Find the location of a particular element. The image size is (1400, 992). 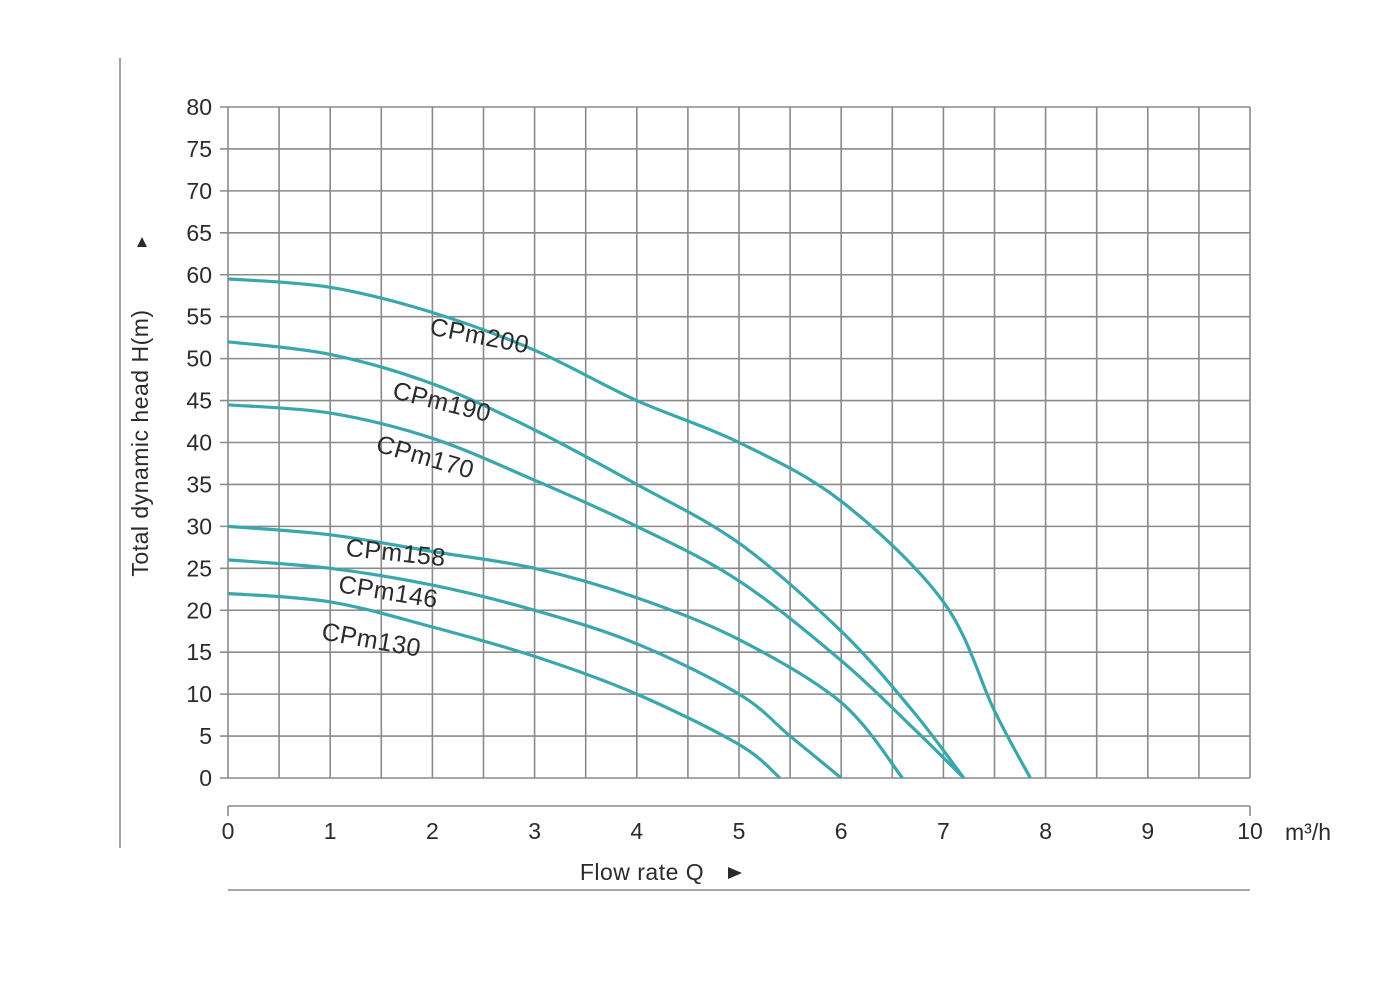

y-axis-title: Total dynamic head H(m) is located at coordinates (140, 442).